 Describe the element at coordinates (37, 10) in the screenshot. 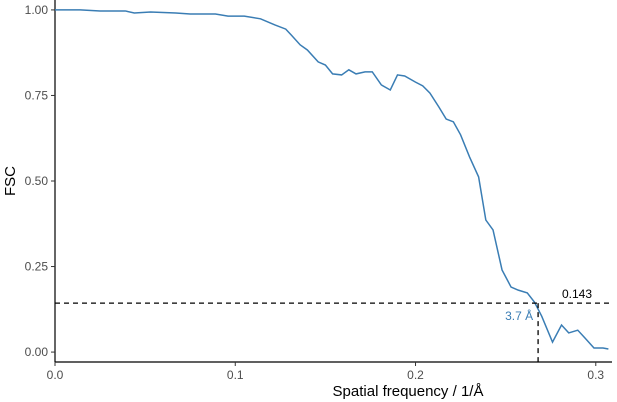

I see `y-tick-label: 1.00` at that location.